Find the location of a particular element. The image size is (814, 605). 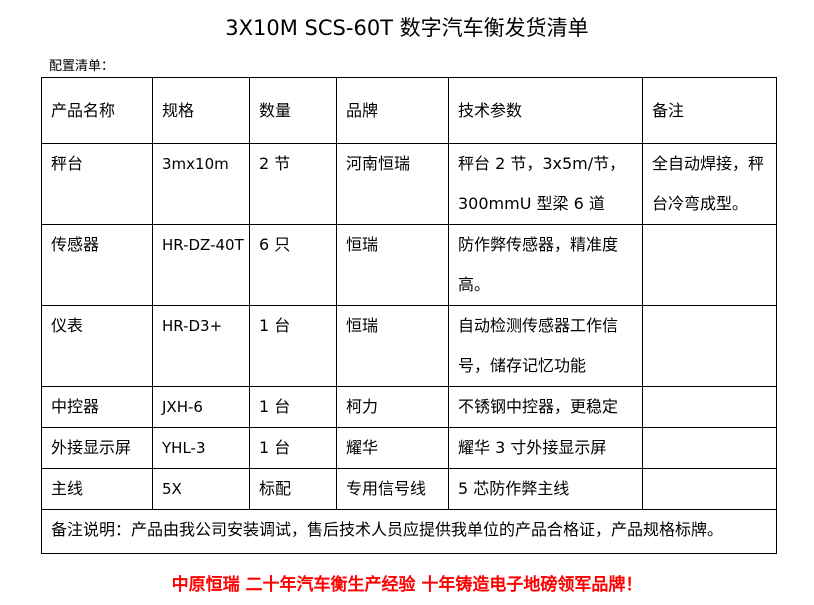

table-cell: 秤台 is located at coordinates (97, 184).